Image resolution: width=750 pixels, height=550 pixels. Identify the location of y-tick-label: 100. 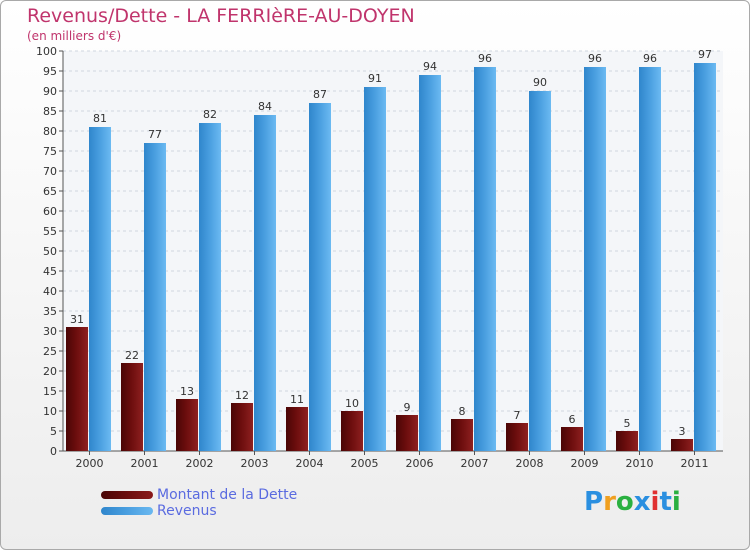
(46, 51).